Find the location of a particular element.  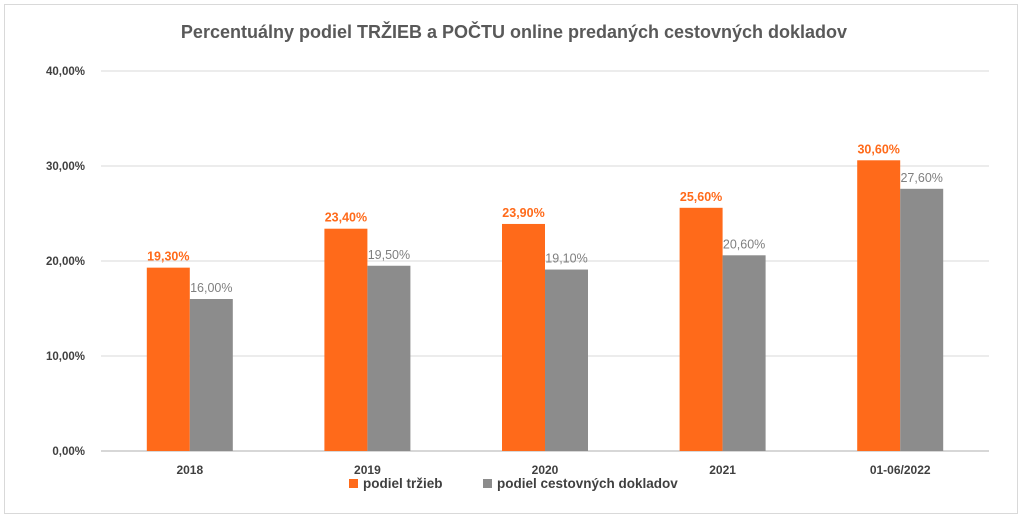

x-tick-label: 01-06/2022 is located at coordinates (900, 470).